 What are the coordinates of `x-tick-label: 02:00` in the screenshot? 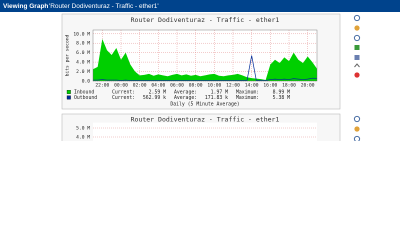 It's located at (140, 86).